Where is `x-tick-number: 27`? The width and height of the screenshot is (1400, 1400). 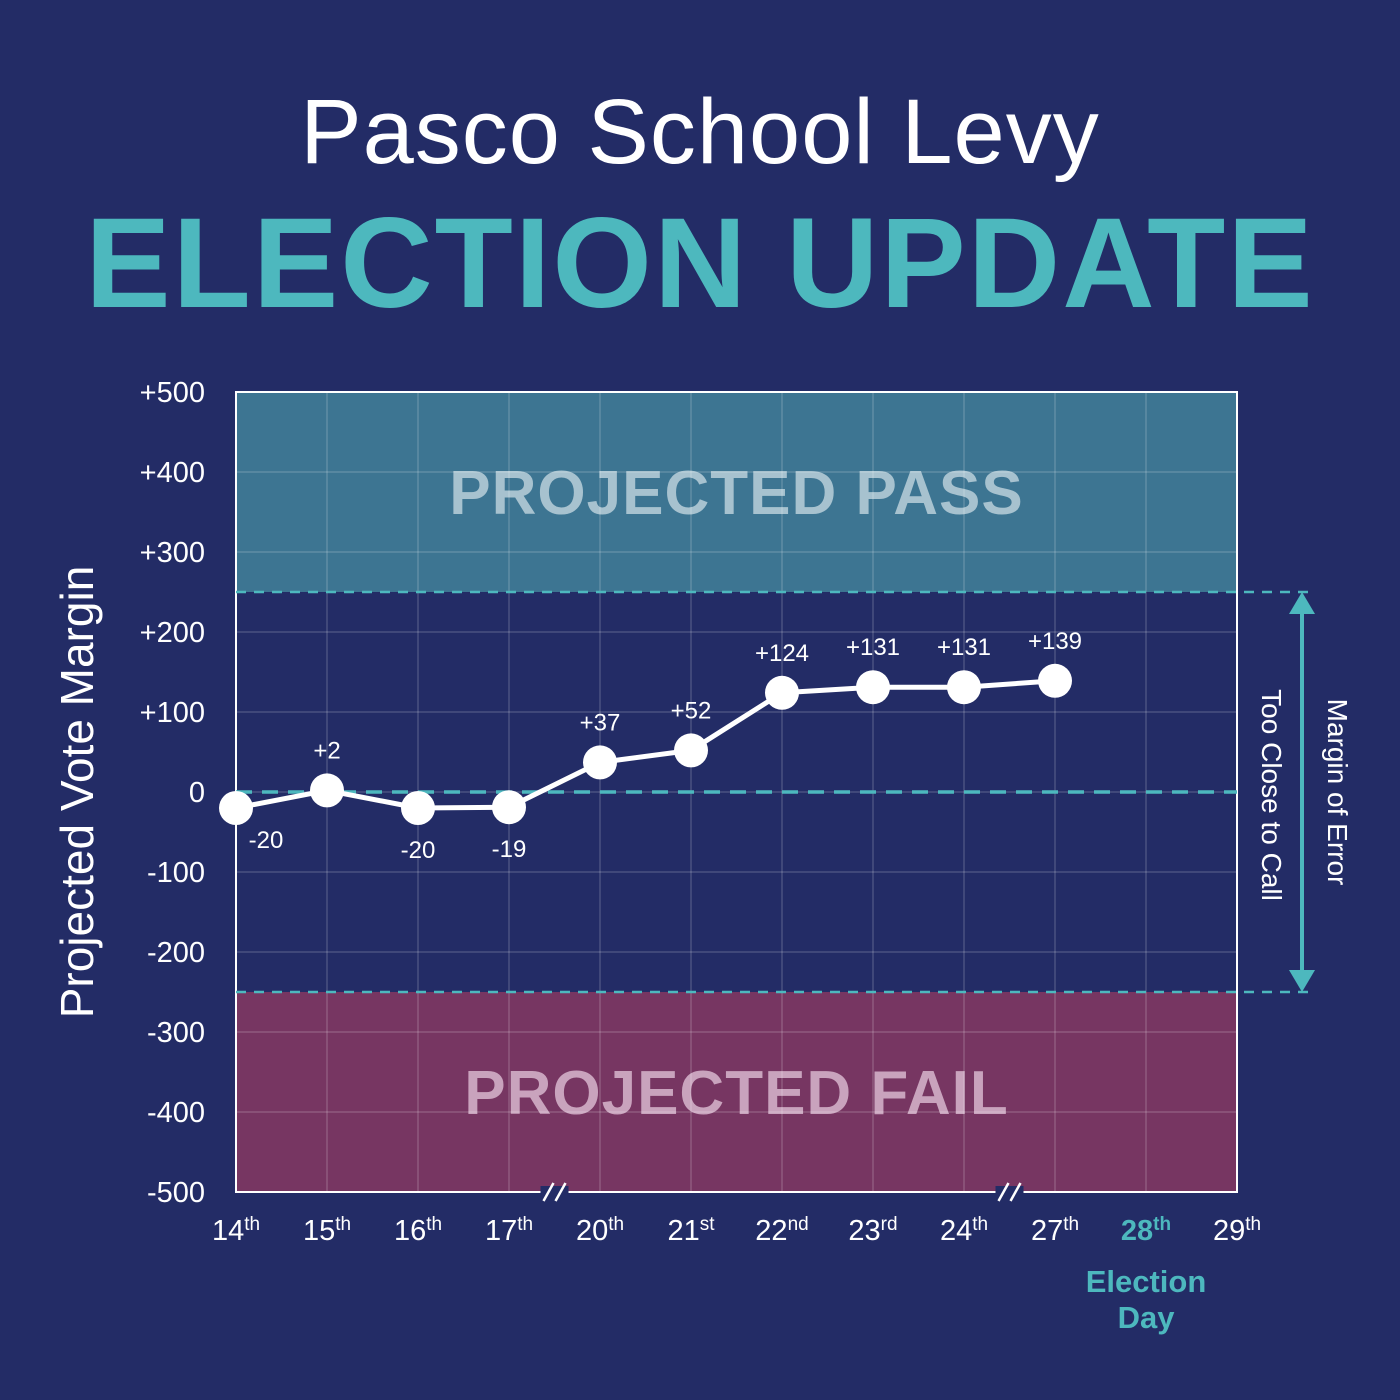 x-tick-number: 27 is located at coordinates (1047, 1231).